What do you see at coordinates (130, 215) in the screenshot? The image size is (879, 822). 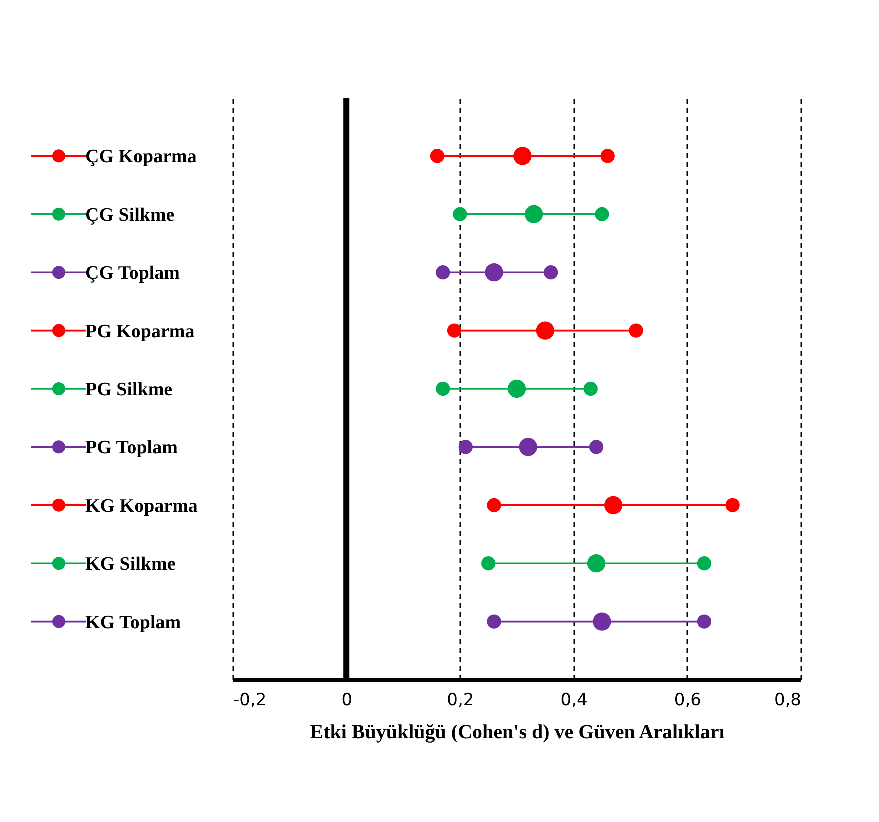 I see `y-tick-label: ÇG Silkme` at bounding box center [130, 215].